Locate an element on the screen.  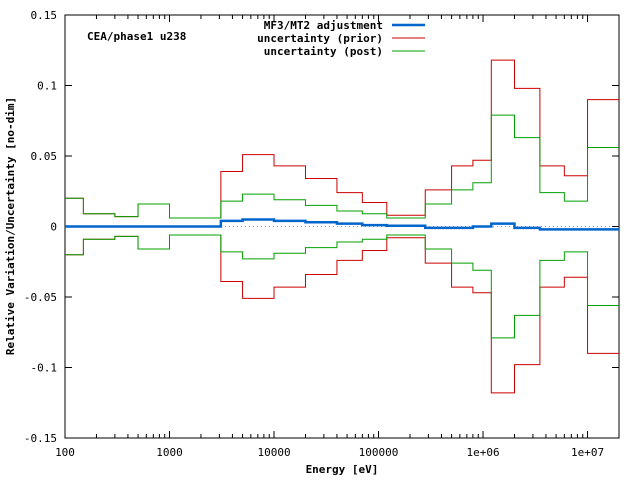
x-tick-label: 10000 is located at coordinates (273, 452).